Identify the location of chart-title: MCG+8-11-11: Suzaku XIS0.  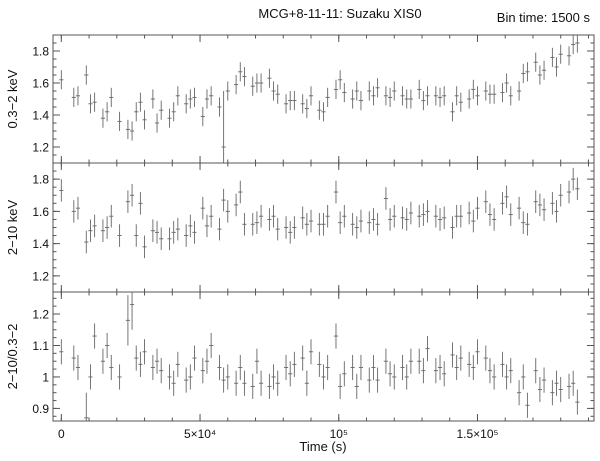
(339, 13).